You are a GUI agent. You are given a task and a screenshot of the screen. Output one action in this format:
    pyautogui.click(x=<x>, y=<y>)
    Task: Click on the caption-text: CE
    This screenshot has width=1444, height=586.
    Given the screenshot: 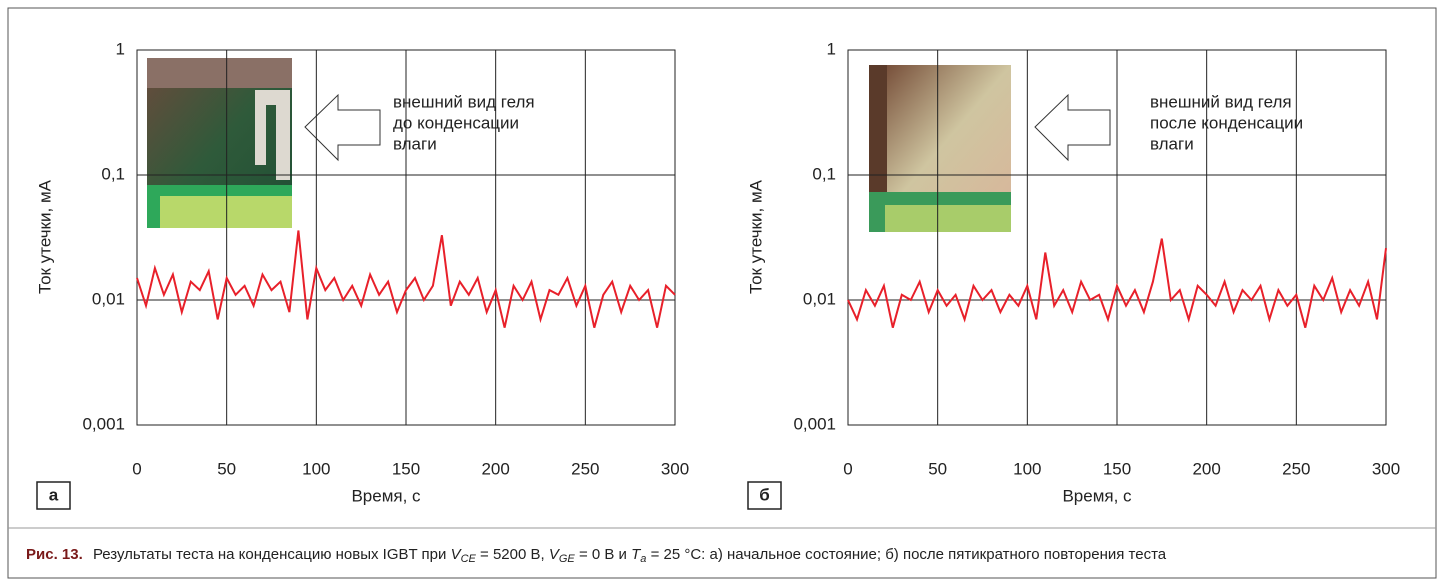 What is the action you would take?
    pyautogui.click(x=469, y=559)
    